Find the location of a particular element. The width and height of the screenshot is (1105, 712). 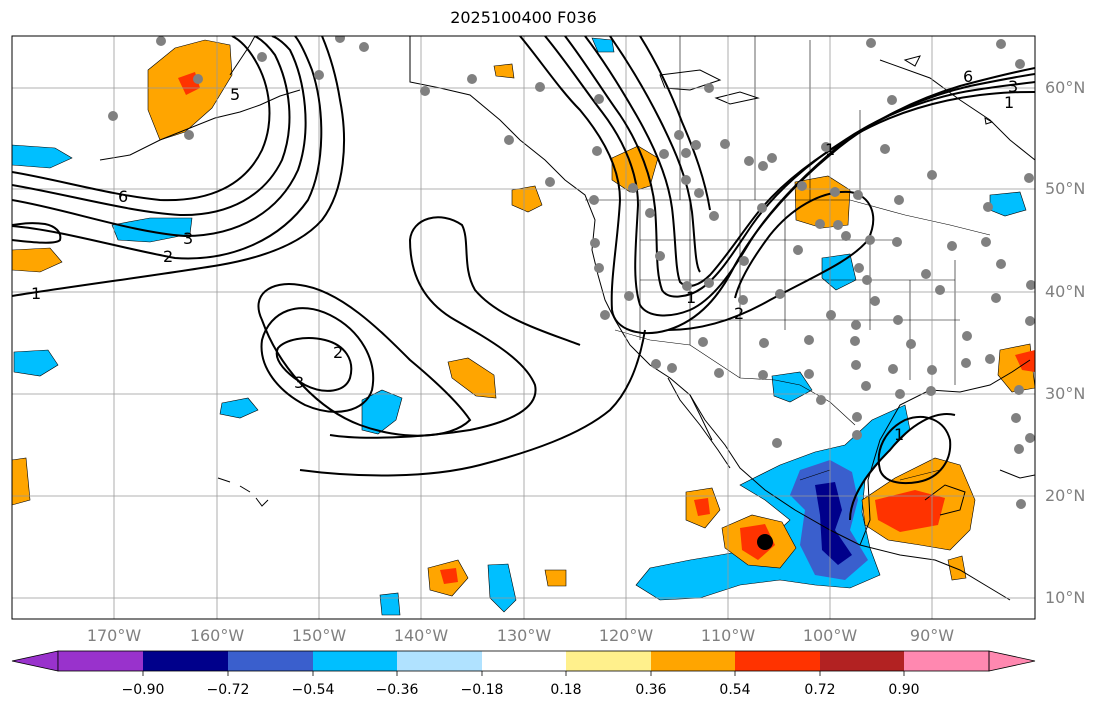

colorbar-tick-label: 0.72 is located at coordinates (820, 690).